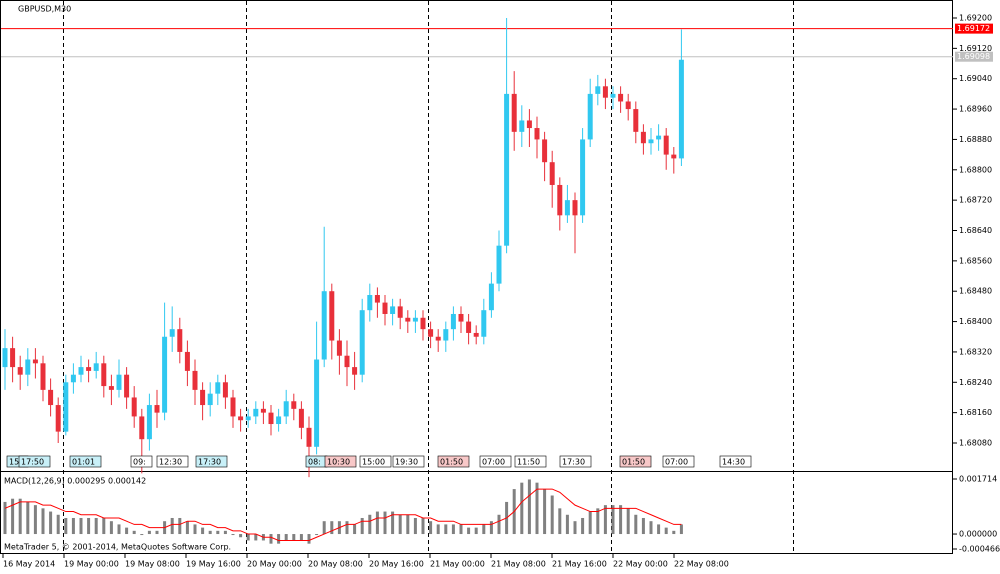  Describe the element at coordinates (701, 564) in the screenshot. I see `x-tick-label: 22 May 08:00` at that location.